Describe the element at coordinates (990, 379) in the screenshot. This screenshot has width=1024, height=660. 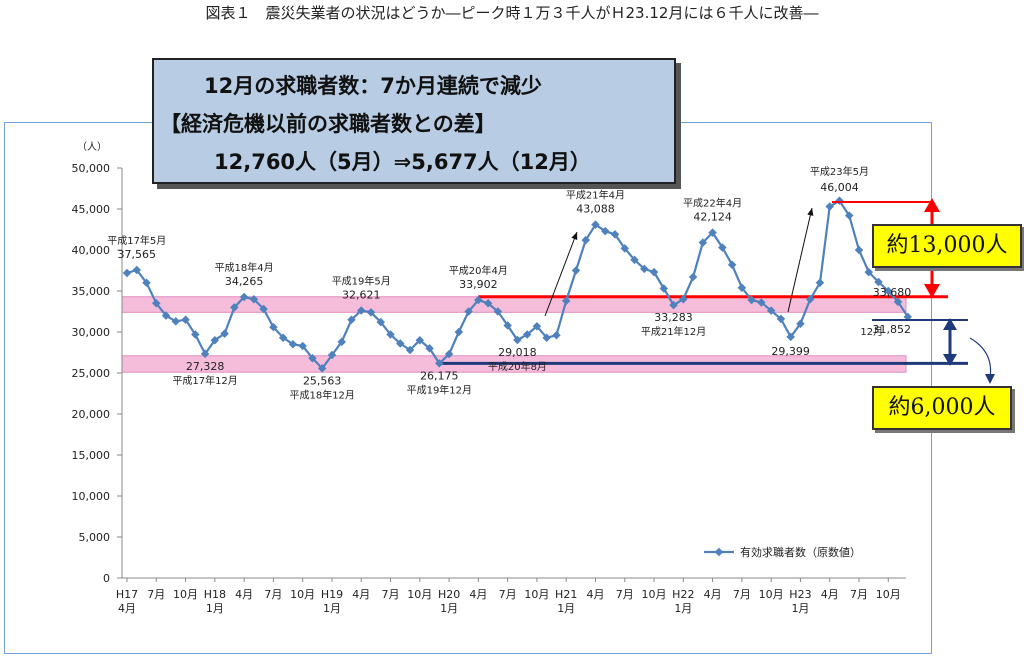
I see `navy-curve-arrow-head` at that location.